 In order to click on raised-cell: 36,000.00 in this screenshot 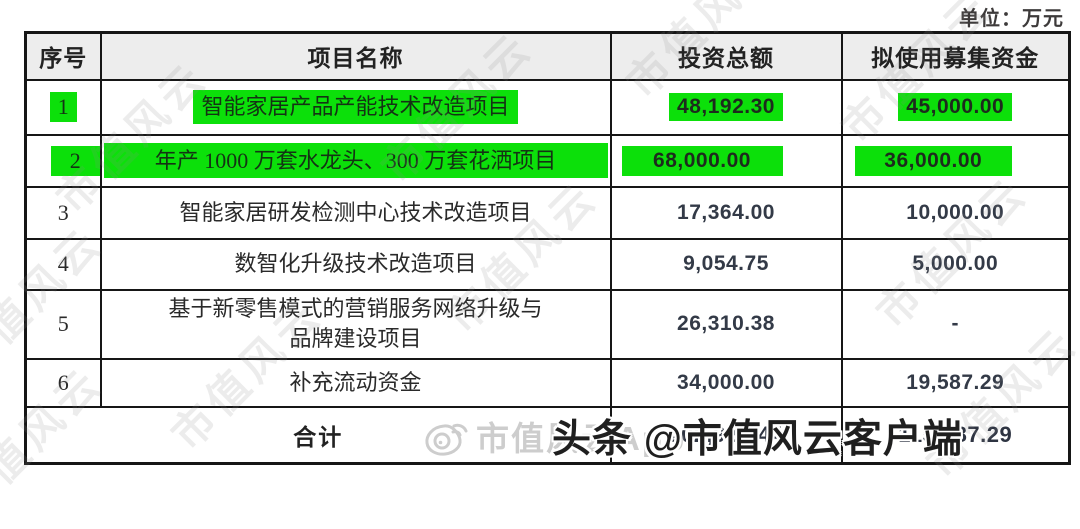, I will do `click(955, 160)`.